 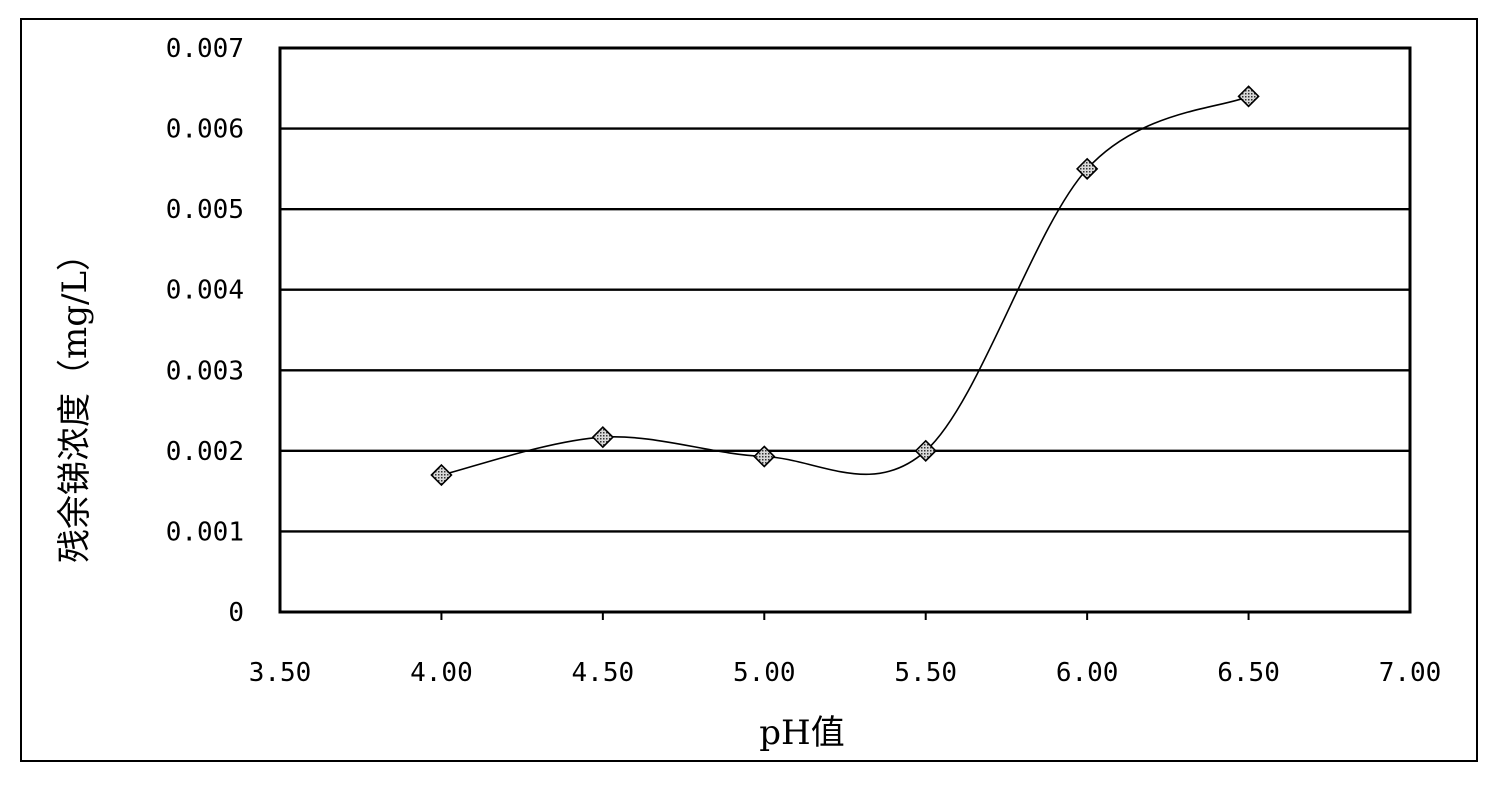 I want to click on x-tick-labels: 3.50 4.00 4.50 5.00 5.50 6.00 6.50 7.00, so click(x=845, y=673).